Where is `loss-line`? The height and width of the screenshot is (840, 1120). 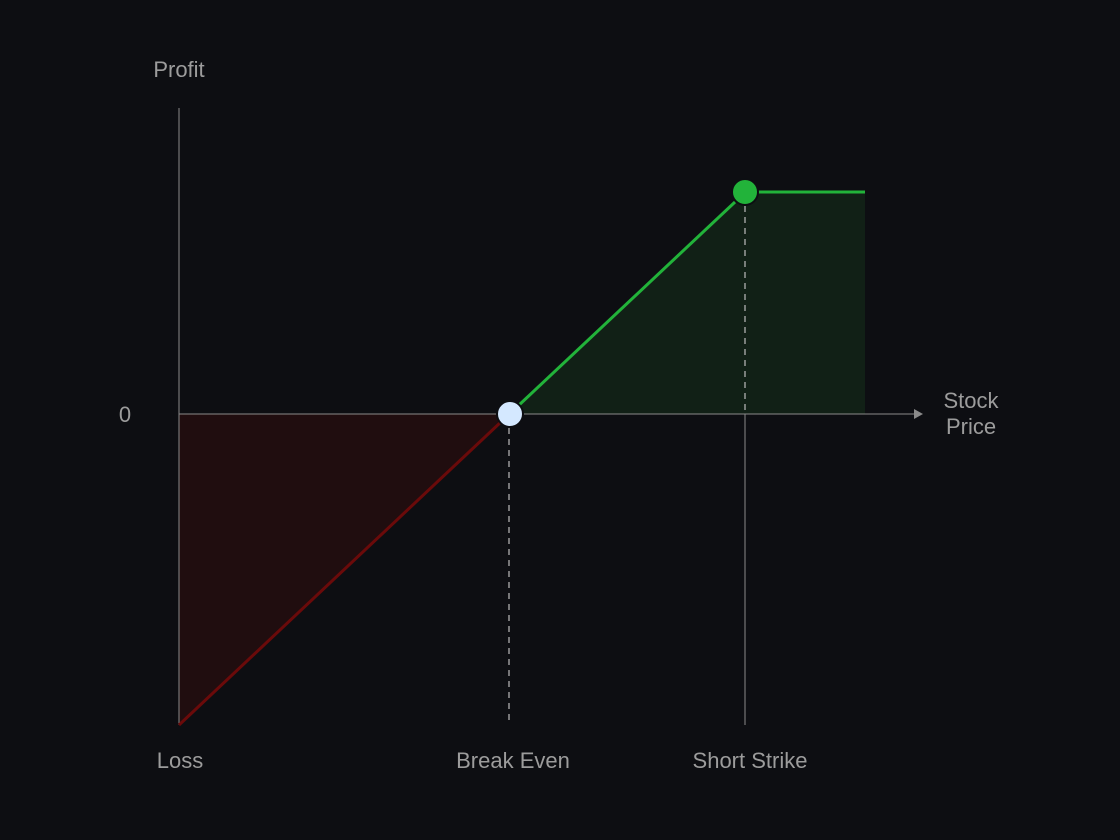 loss-line is located at coordinates (340, 573).